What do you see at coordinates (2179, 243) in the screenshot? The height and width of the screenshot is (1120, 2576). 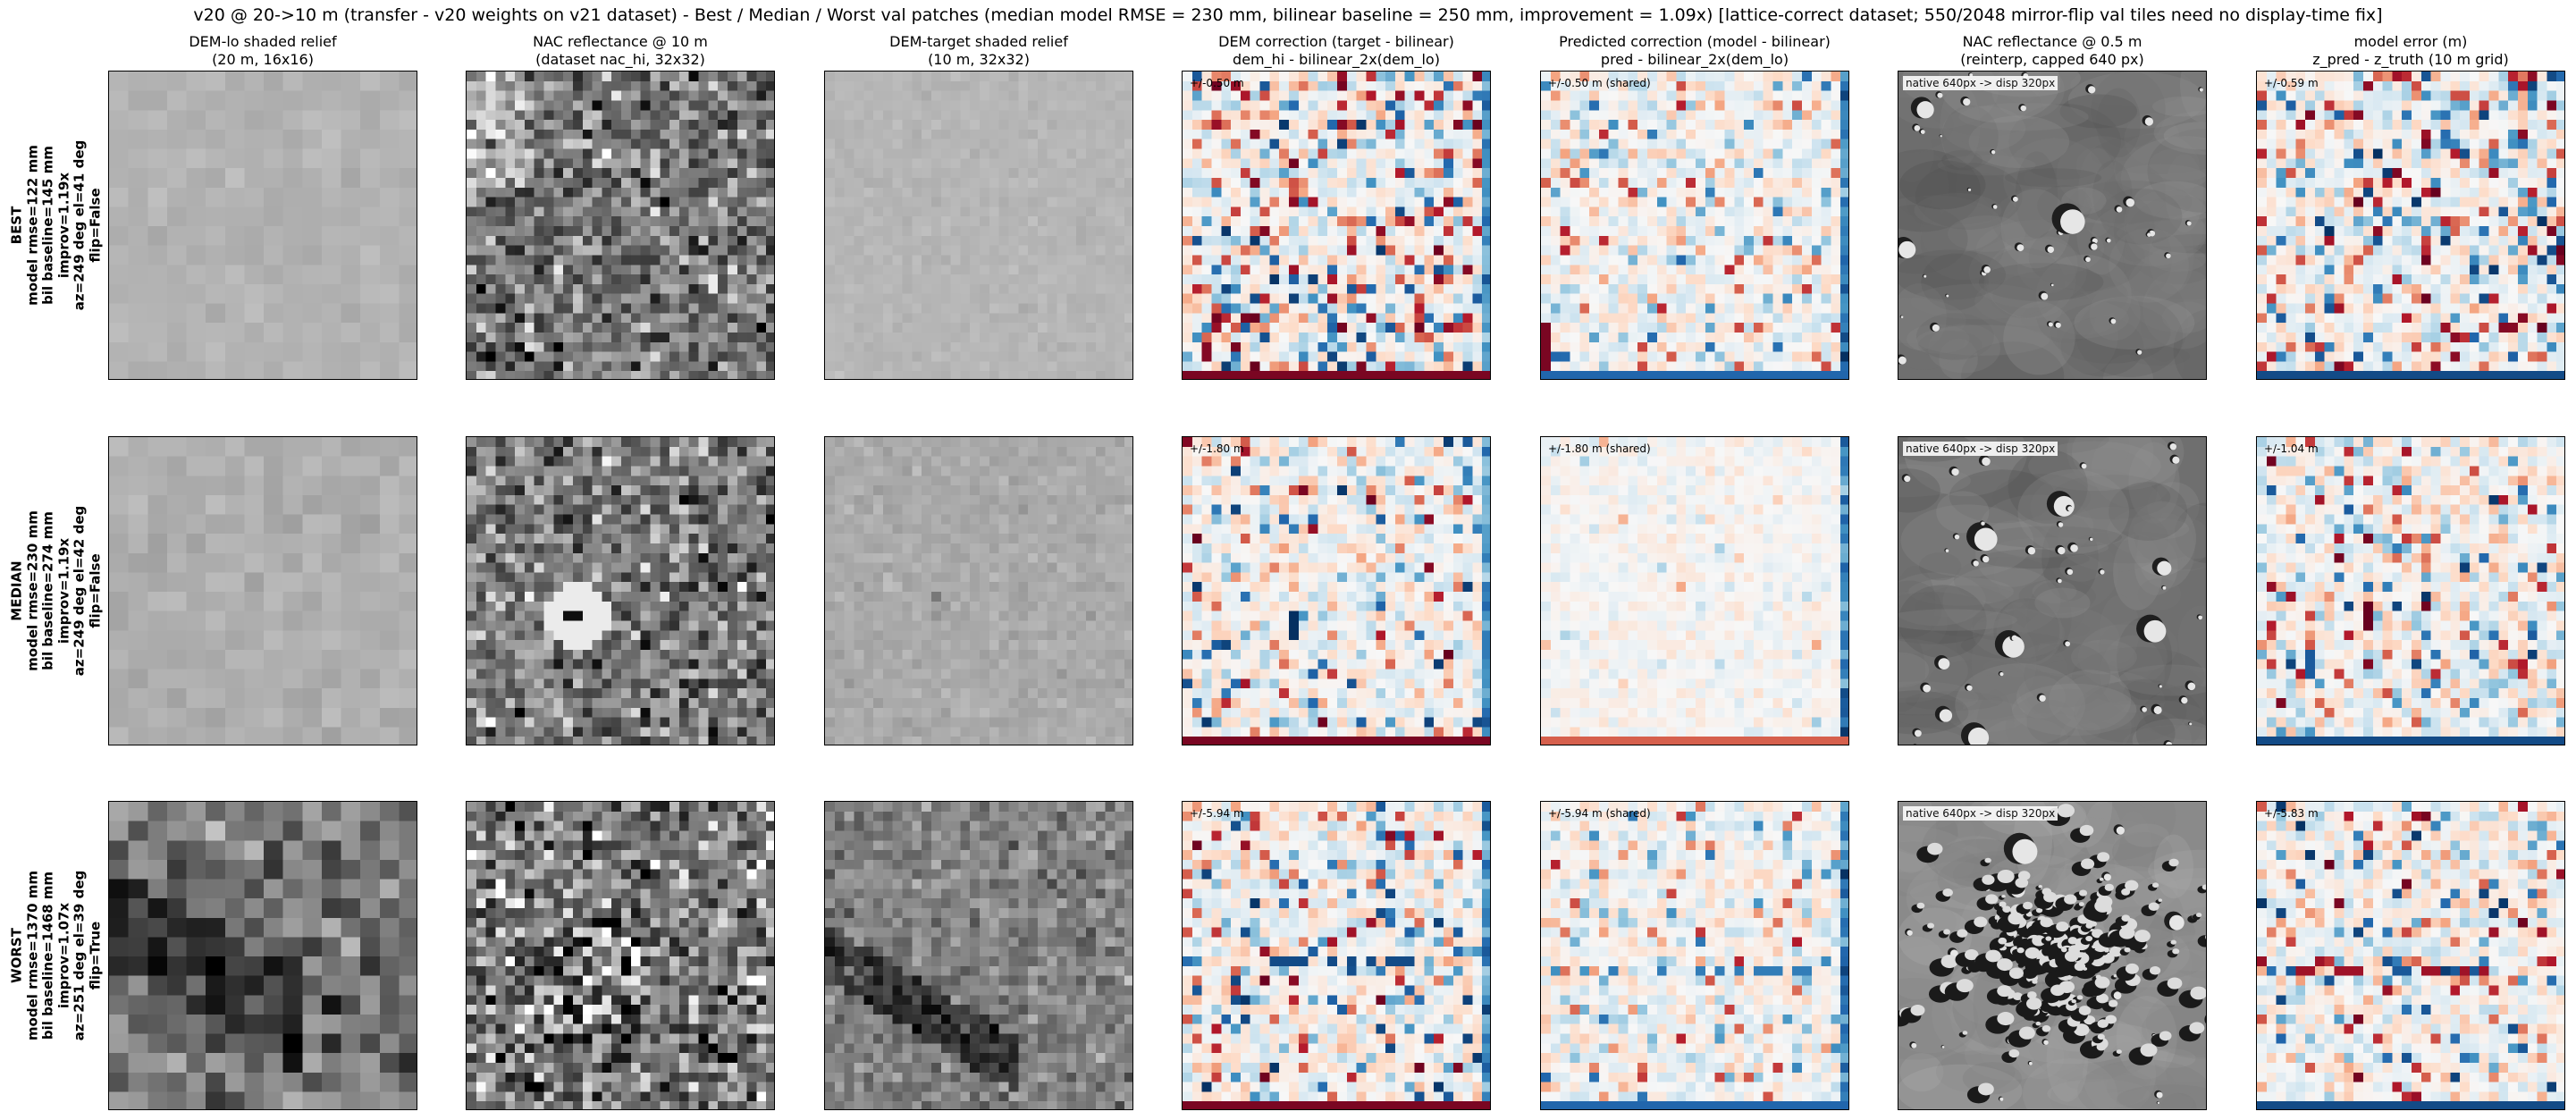 I see `surface-mottle` at bounding box center [2179, 243].